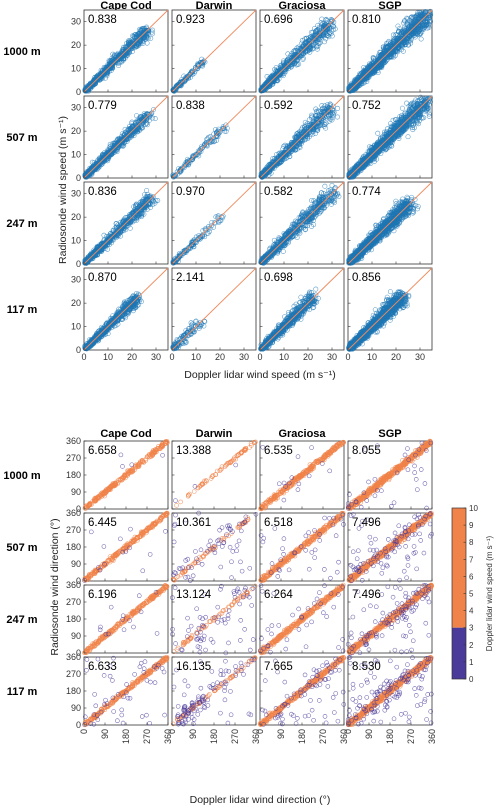 The image size is (500, 808). I want to click on speed-panel: 0.779, so click(125, 137).